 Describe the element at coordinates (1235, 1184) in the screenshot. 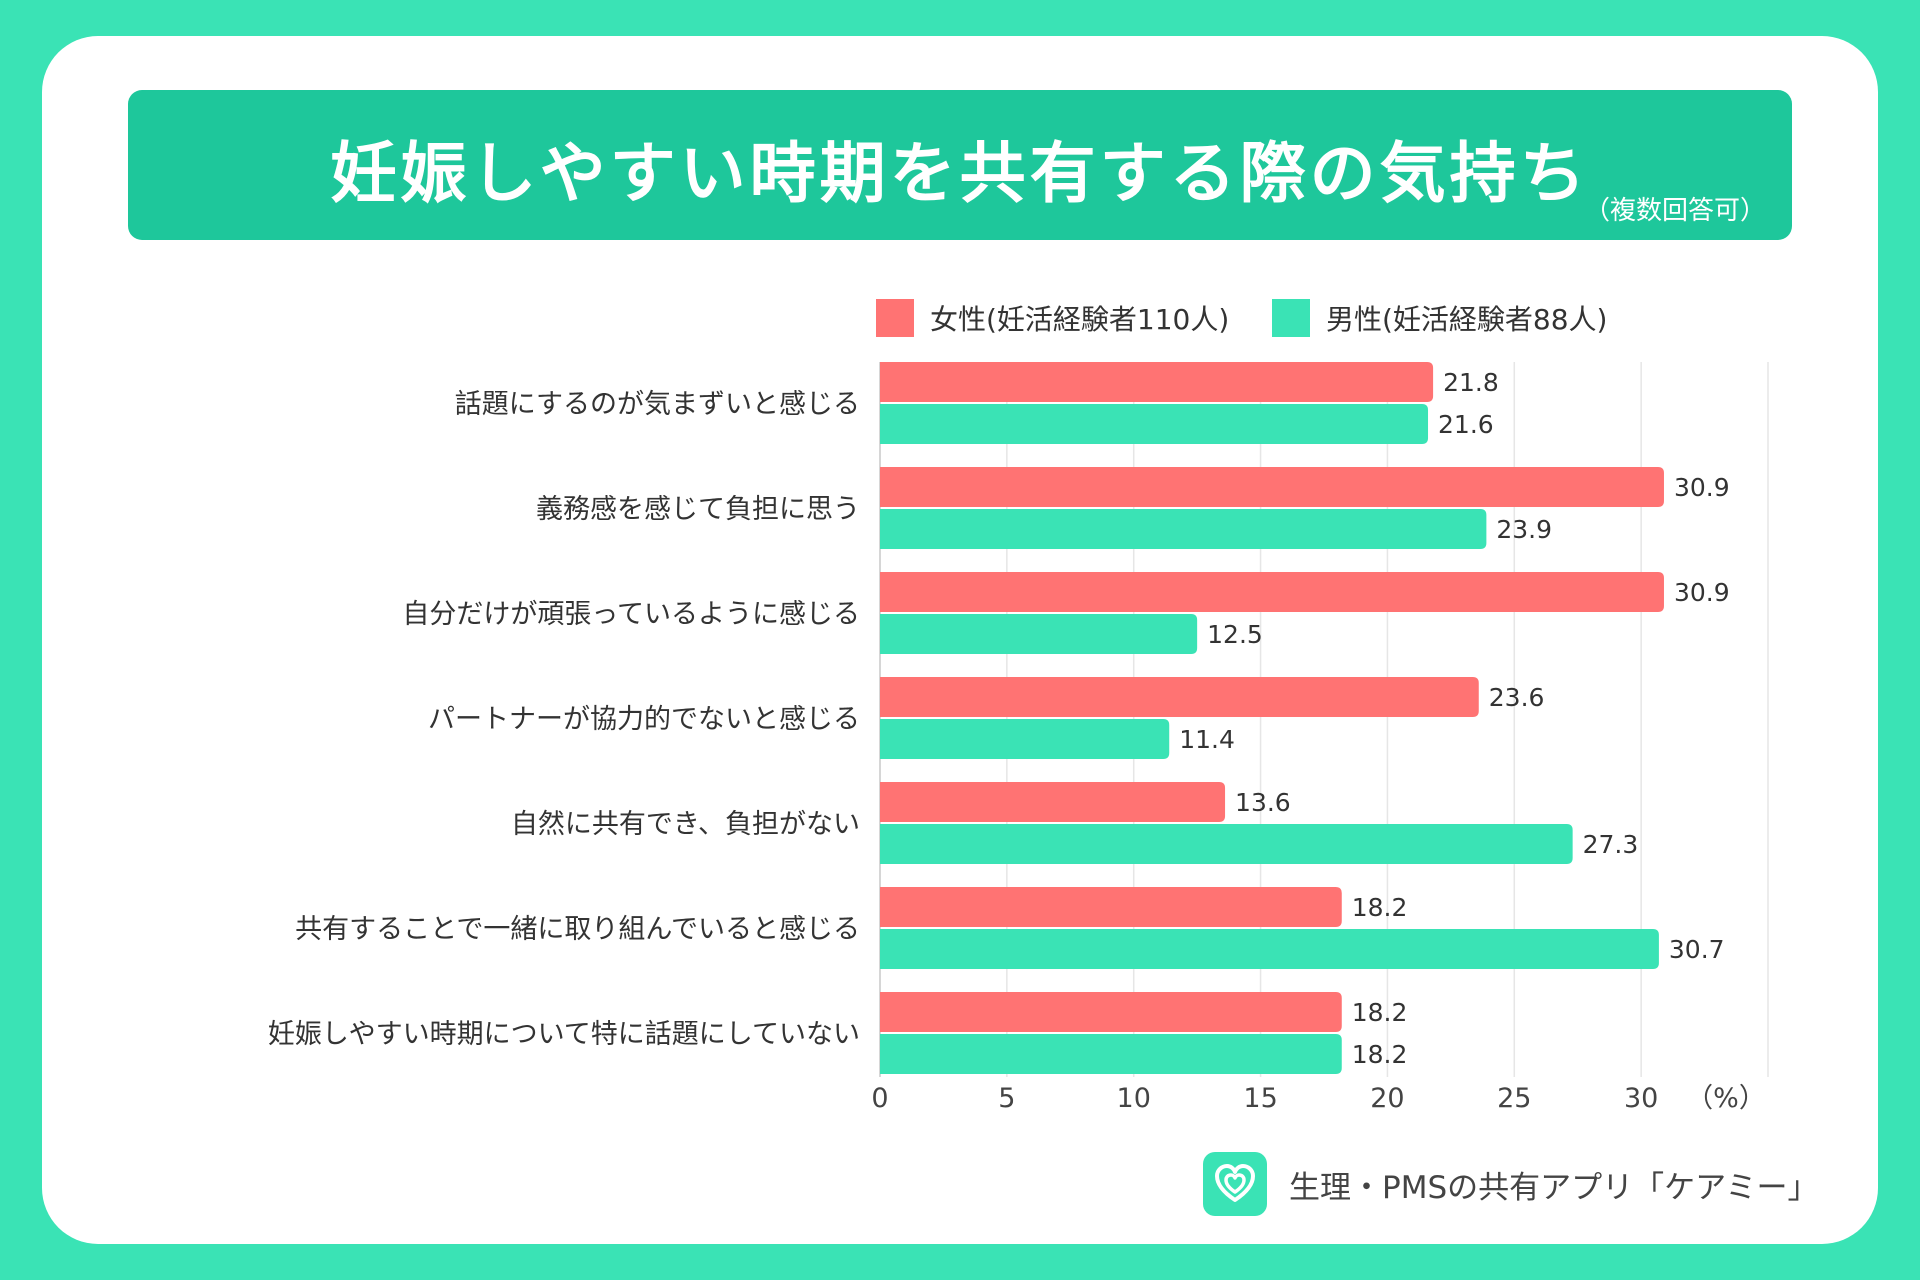

I see `heart-icon` at that location.